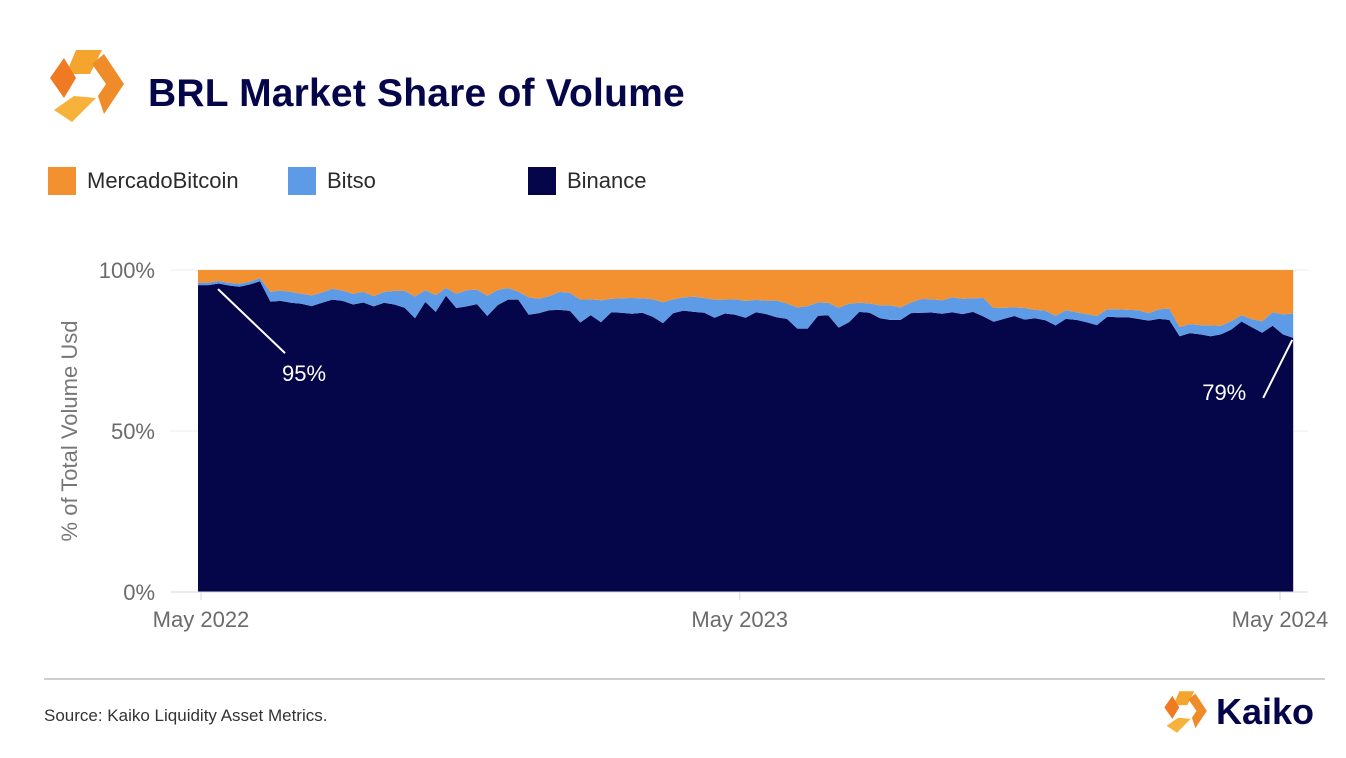 The width and height of the screenshot is (1346, 758). What do you see at coordinates (163, 180) in the screenshot?
I see `legend-label-mercadobitcoin: MercadoBitcoin` at bounding box center [163, 180].